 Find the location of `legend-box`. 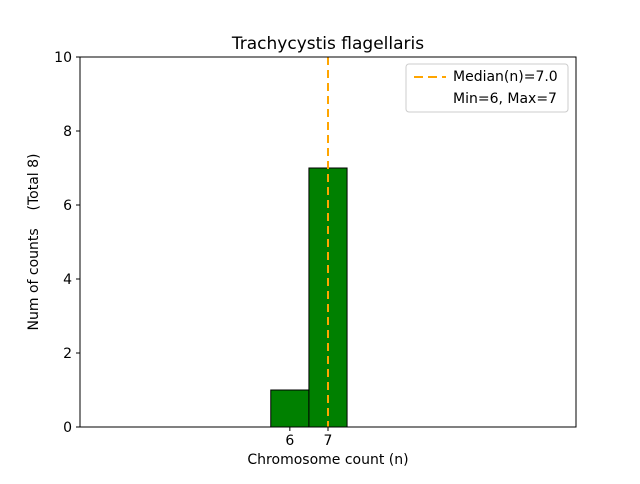

legend-box is located at coordinates (487, 88).